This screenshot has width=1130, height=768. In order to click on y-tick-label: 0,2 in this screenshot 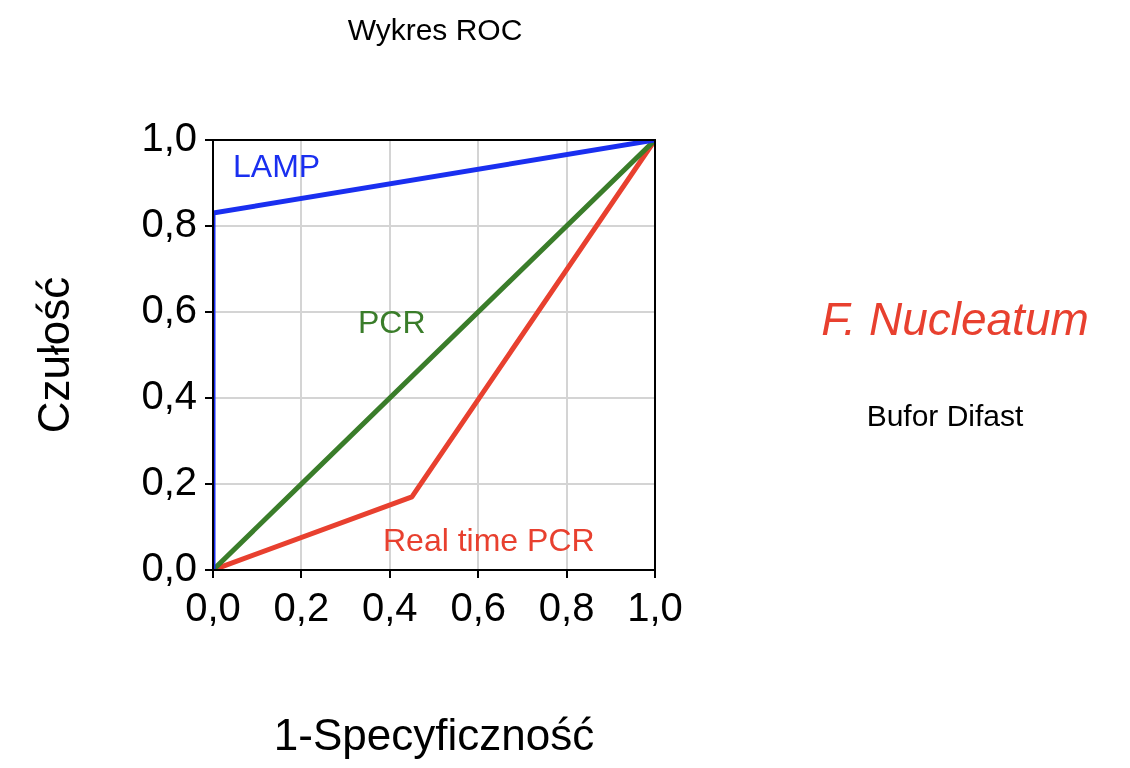, I will do `click(169, 481)`.